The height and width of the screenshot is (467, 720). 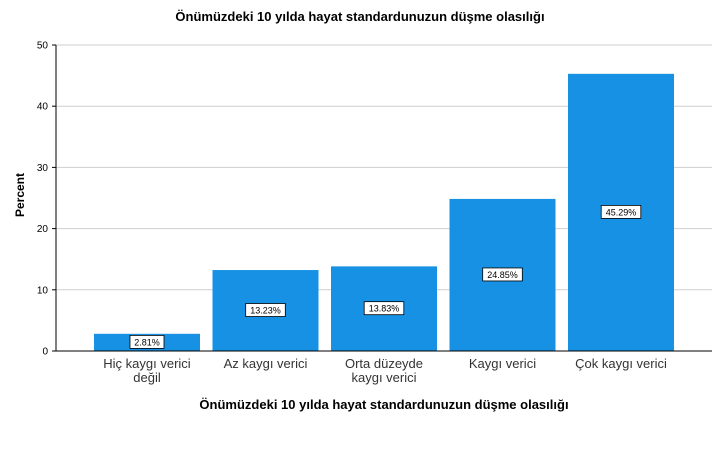 What do you see at coordinates (43, 168) in the screenshot?
I see `y-tick-label: 30` at bounding box center [43, 168].